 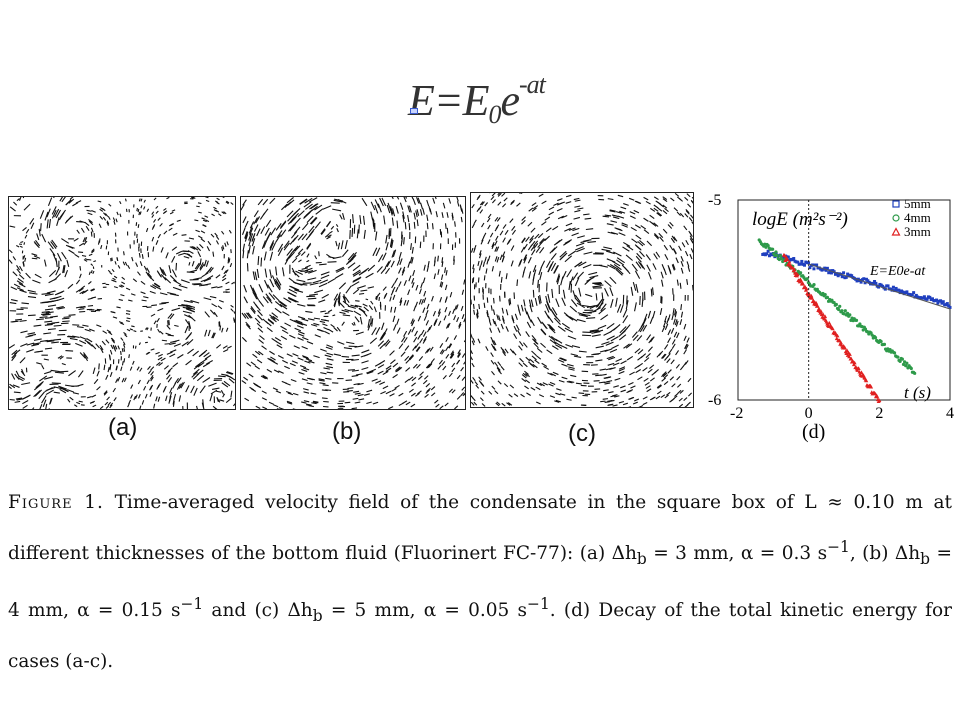 I want to click on caption-text-3: , (b) Δh, so click(x=885, y=554).